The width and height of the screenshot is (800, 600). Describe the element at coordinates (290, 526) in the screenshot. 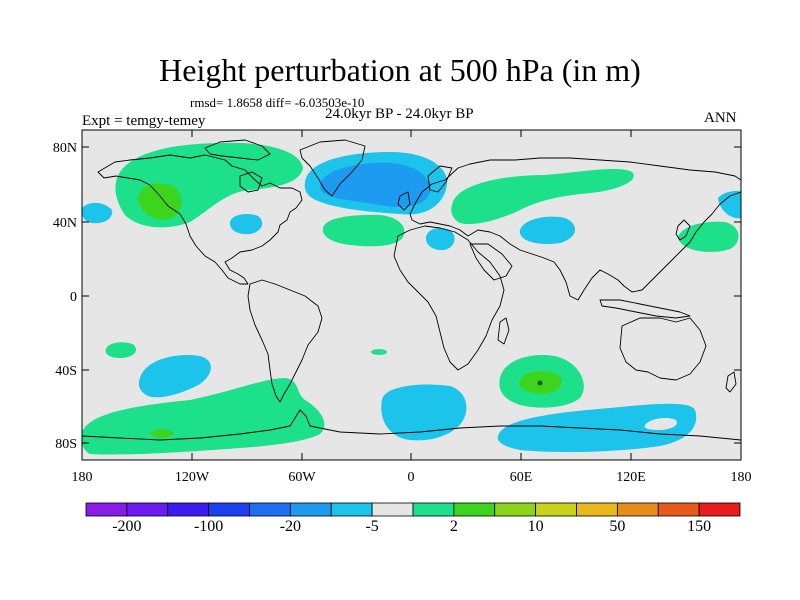

I see `colorbar-label: -20` at that location.